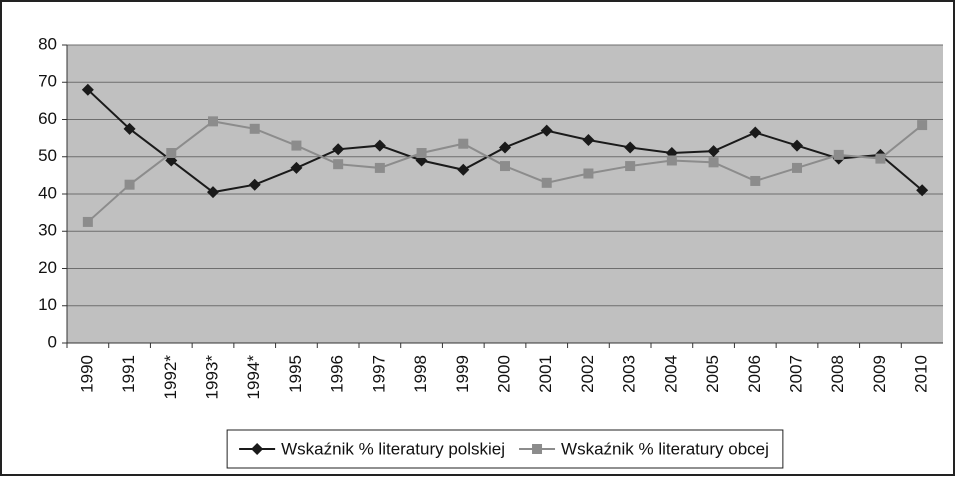 This screenshot has height=481, width=955. What do you see at coordinates (712, 374) in the screenshot?
I see `x-tick-label: 2005` at bounding box center [712, 374].